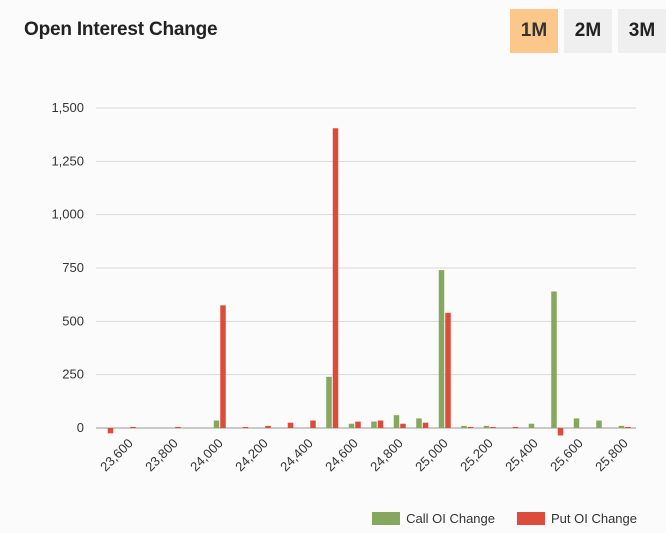 The width and height of the screenshot is (666, 533). I want to click on range-selector: 1M 2M 3M, so click(588, 31).